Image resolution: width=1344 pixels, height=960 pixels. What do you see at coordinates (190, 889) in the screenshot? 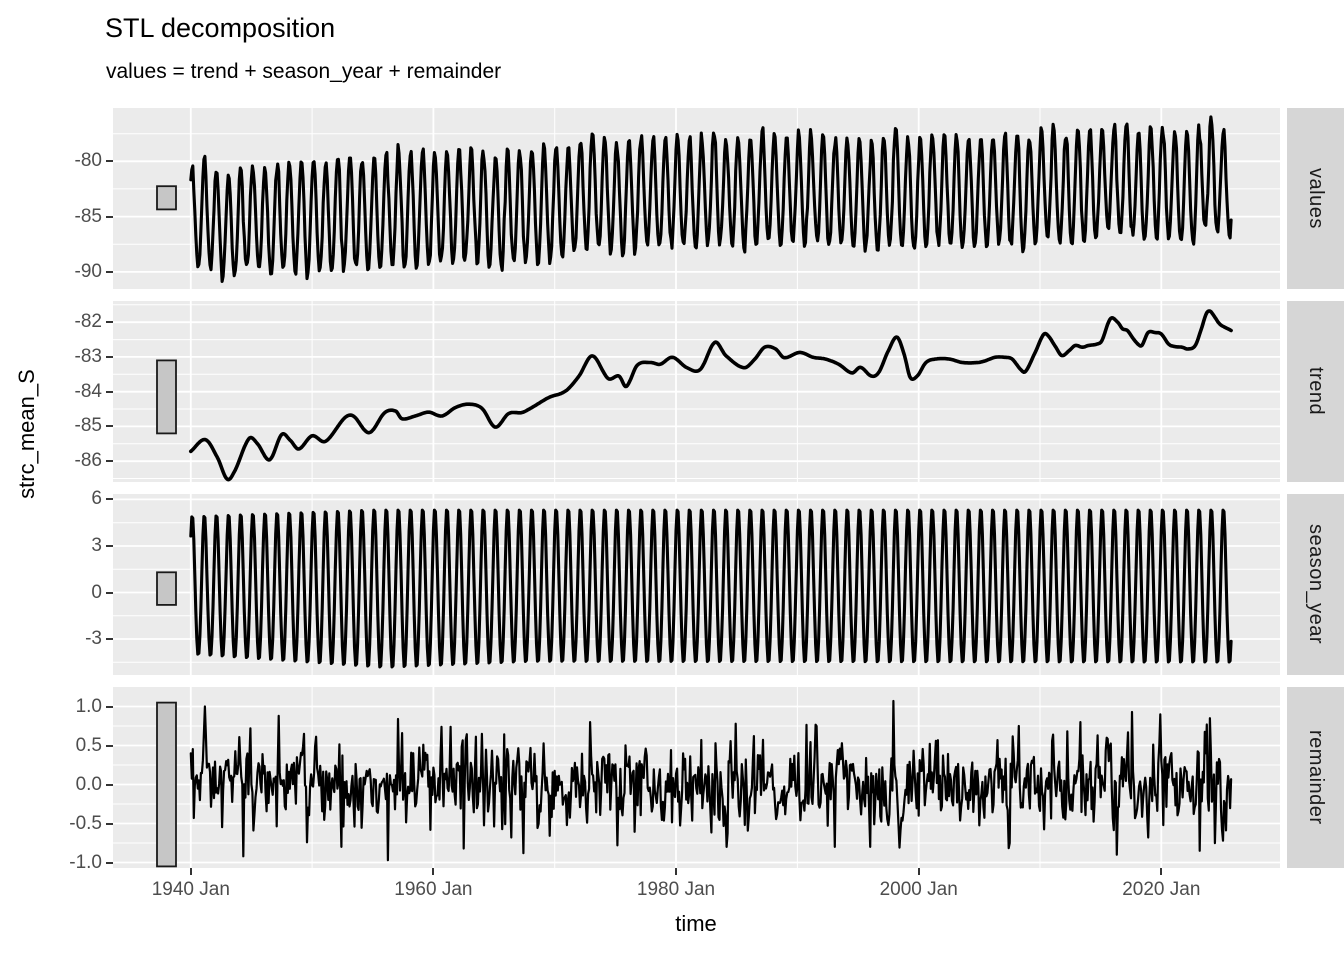
I see `x-tick-label: 1940 Jan` at bounding box center [190, 889].